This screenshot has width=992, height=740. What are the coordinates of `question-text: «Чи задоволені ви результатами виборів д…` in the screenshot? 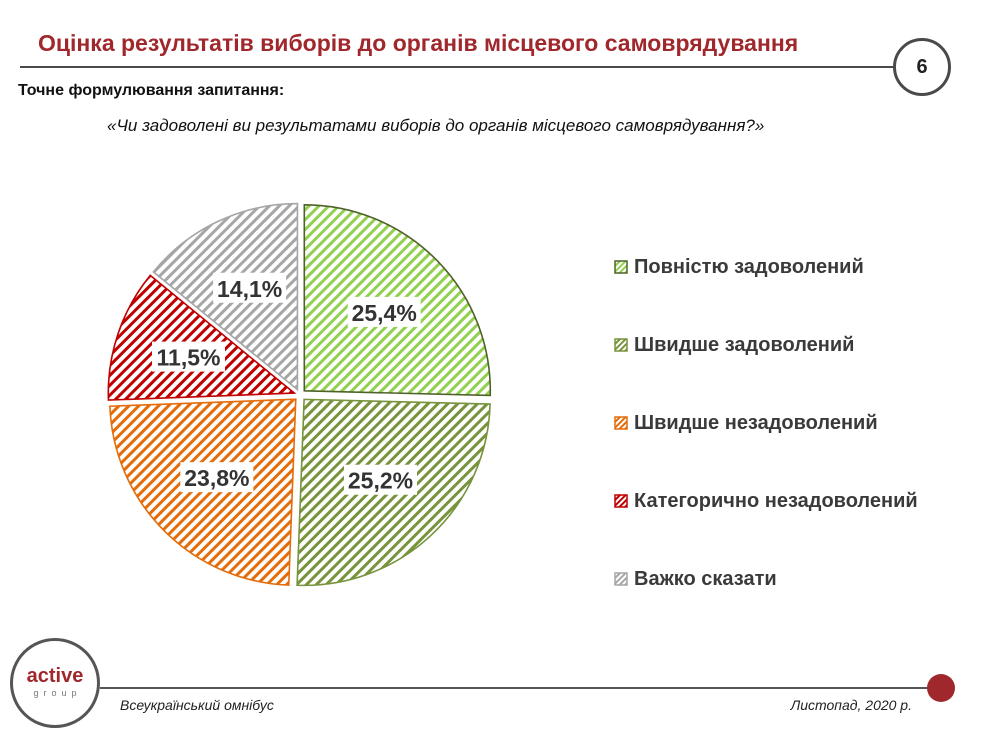 It's located at (436, 125).